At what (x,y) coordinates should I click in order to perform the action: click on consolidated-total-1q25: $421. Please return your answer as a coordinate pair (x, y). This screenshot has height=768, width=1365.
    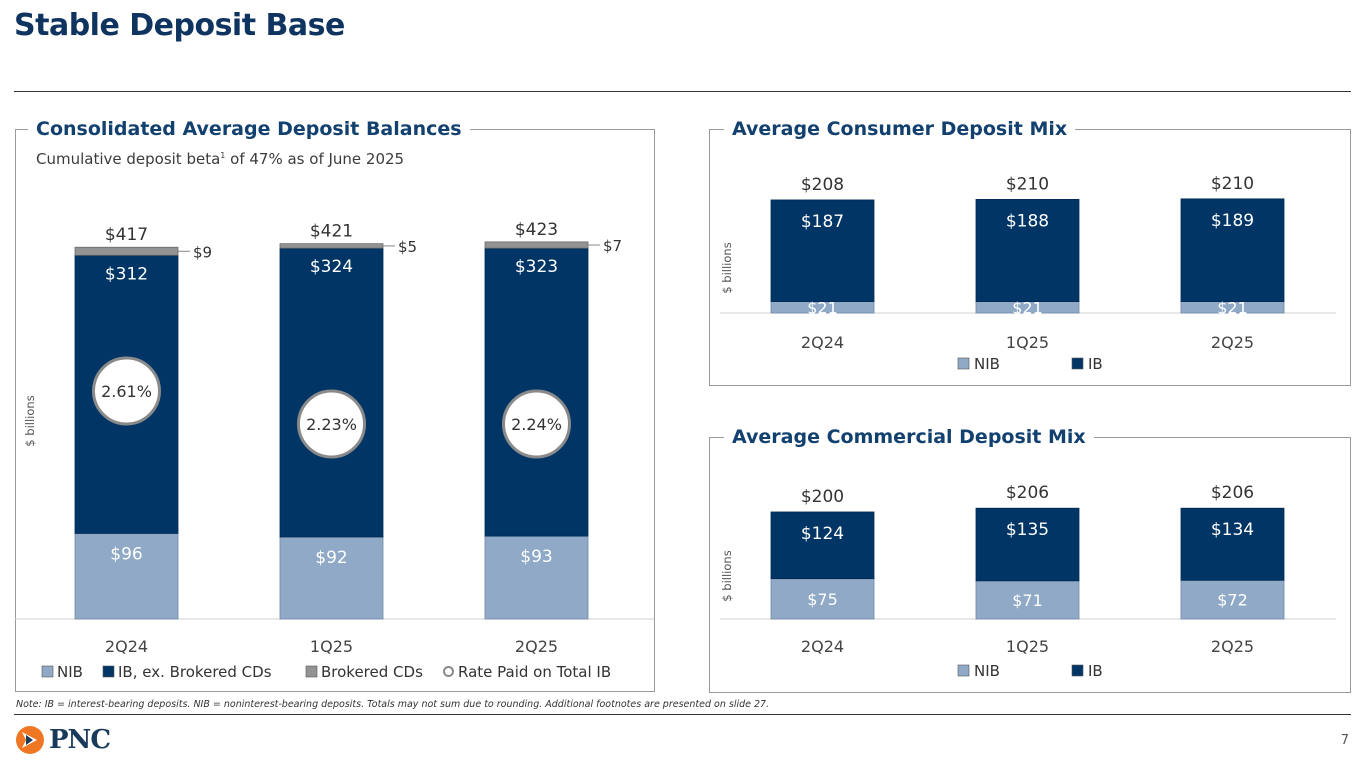
    Looking at the image, I should click on (331, 232).